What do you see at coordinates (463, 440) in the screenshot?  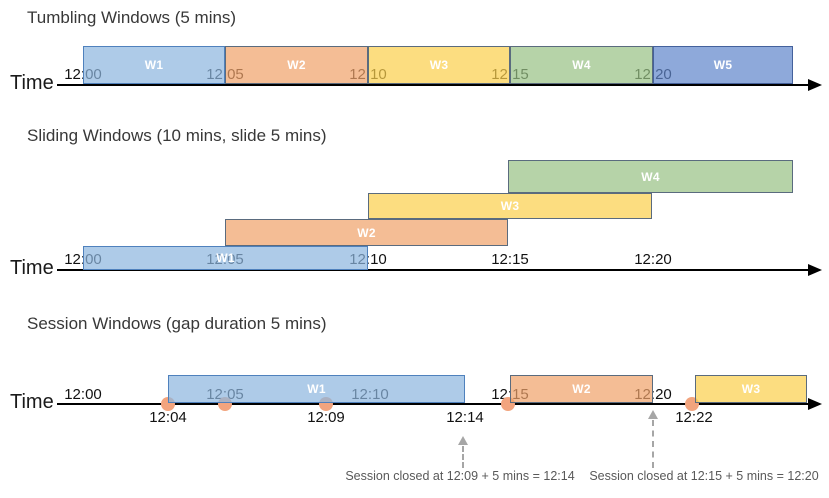 I see `session-close-arrow-left-icon` at bounding box center [463, 440].